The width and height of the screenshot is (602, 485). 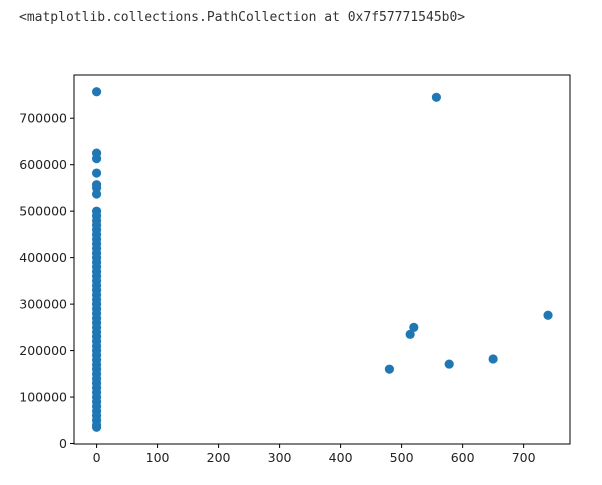 I want to click on x-tick-label: 0, so click(x=97, y=457).